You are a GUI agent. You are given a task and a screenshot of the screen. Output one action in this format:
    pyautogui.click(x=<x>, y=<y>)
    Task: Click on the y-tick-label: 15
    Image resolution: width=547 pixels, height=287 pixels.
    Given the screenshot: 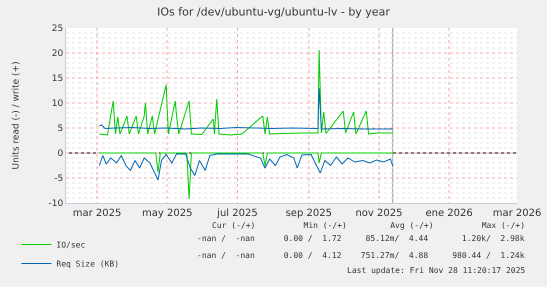 What is the action you would take?
    pyautogui.click(x=58, y=79)
    